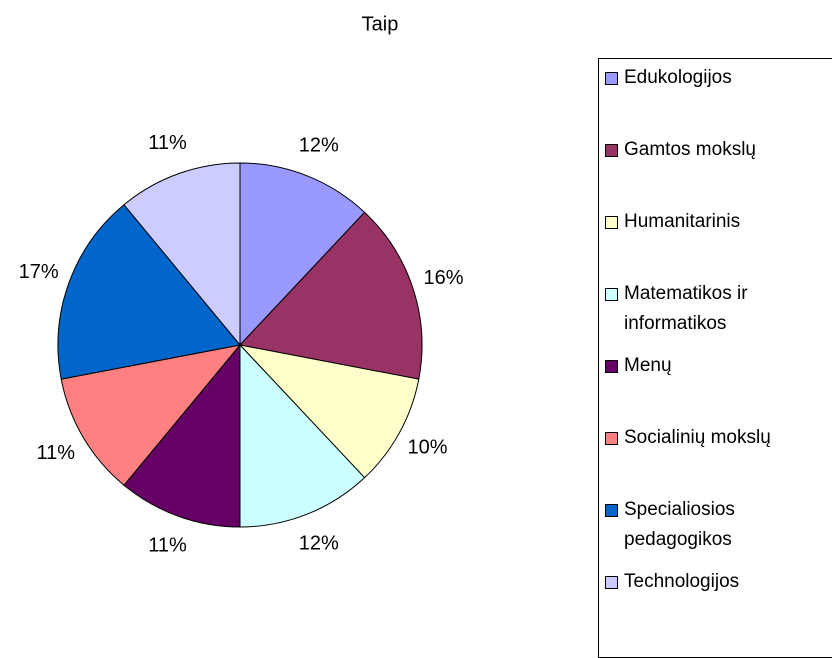 This screenshot has height=658, width=832. I want to click on legend-item: Technologijos, so click(715, 582).